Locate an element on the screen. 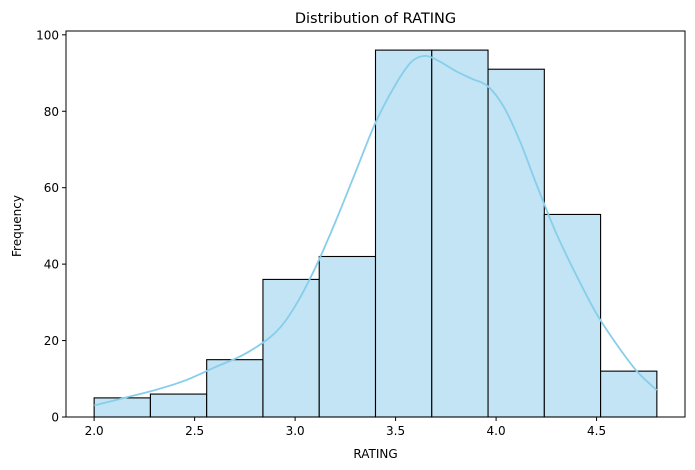 The image size is (695, 470). y-tick-label: 100 is located at coordinates (47, 35).